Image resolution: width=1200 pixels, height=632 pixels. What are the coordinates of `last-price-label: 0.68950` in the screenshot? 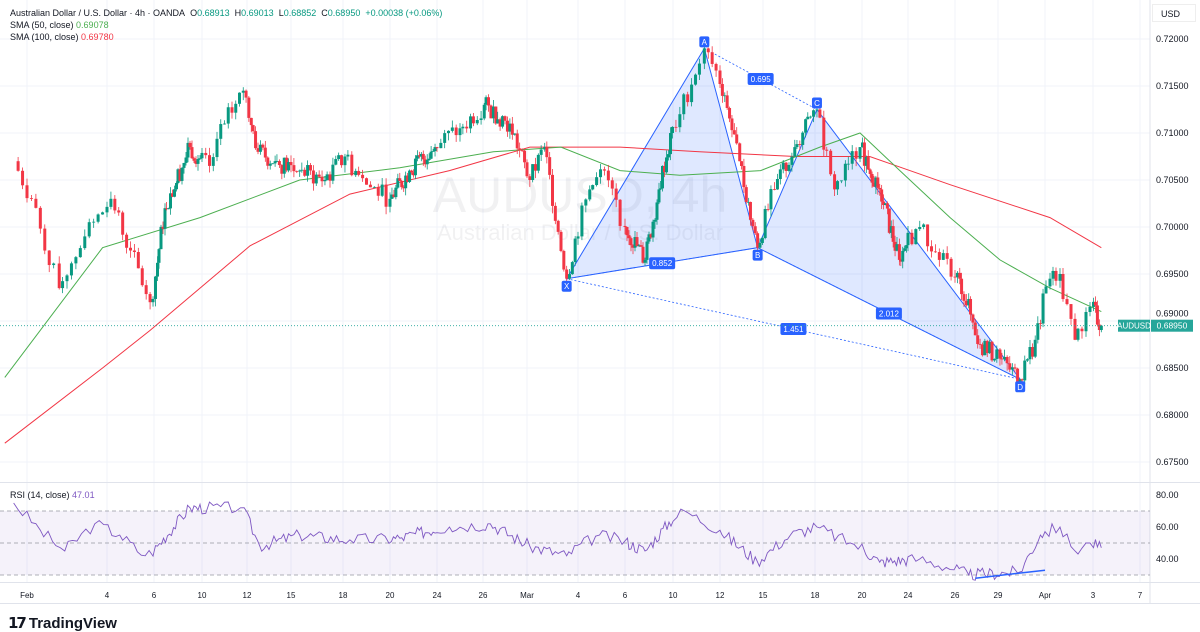 It's located at (1172, 326).